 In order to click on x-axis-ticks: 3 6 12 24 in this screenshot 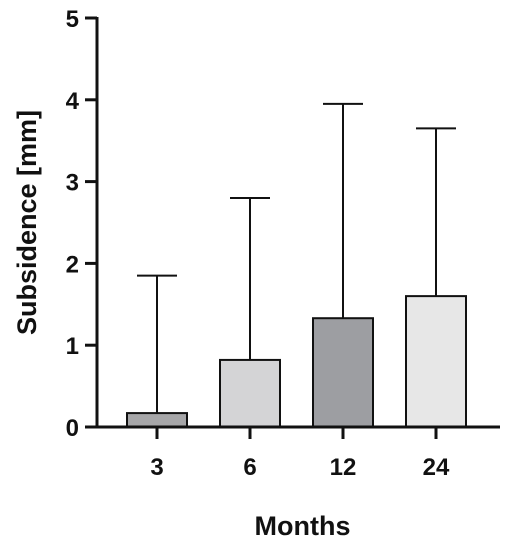, I will do `click(300, 454)`.